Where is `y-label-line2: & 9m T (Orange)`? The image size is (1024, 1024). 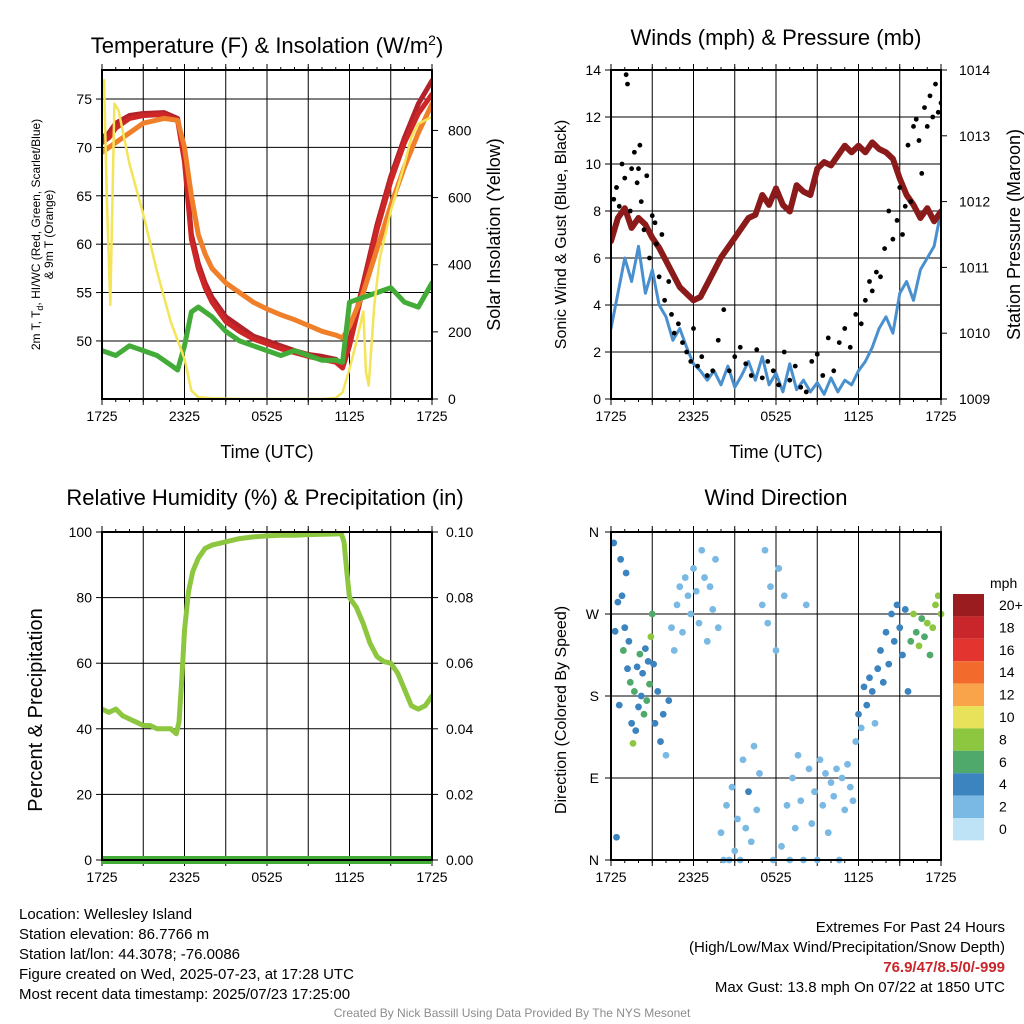
y-label-line2: & 9m T (Orange) is located at coordinates (49, 235).